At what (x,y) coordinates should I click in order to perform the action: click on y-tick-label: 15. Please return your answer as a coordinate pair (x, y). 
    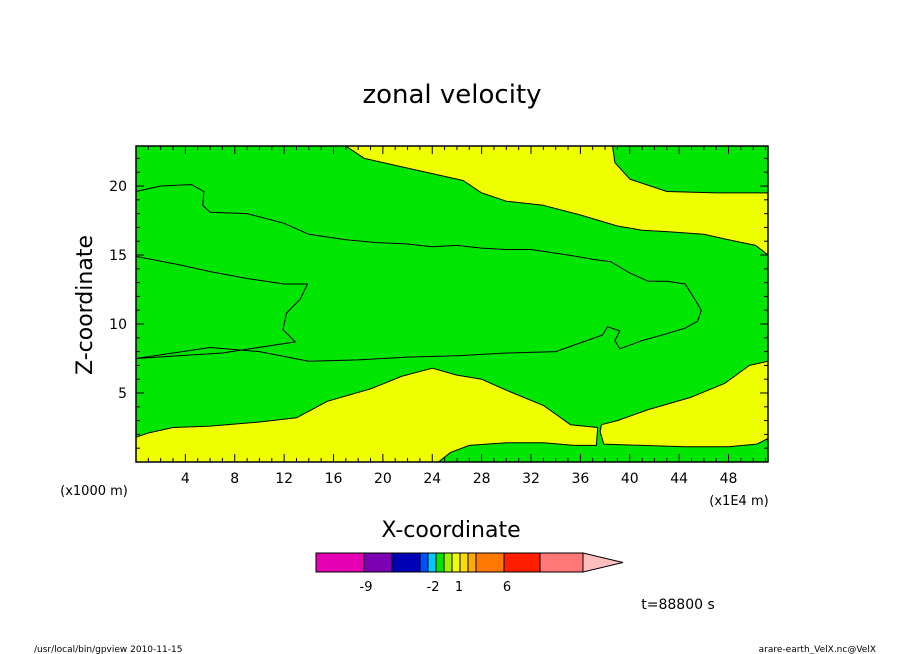
    Looking at the image, I should click on (118, 256).